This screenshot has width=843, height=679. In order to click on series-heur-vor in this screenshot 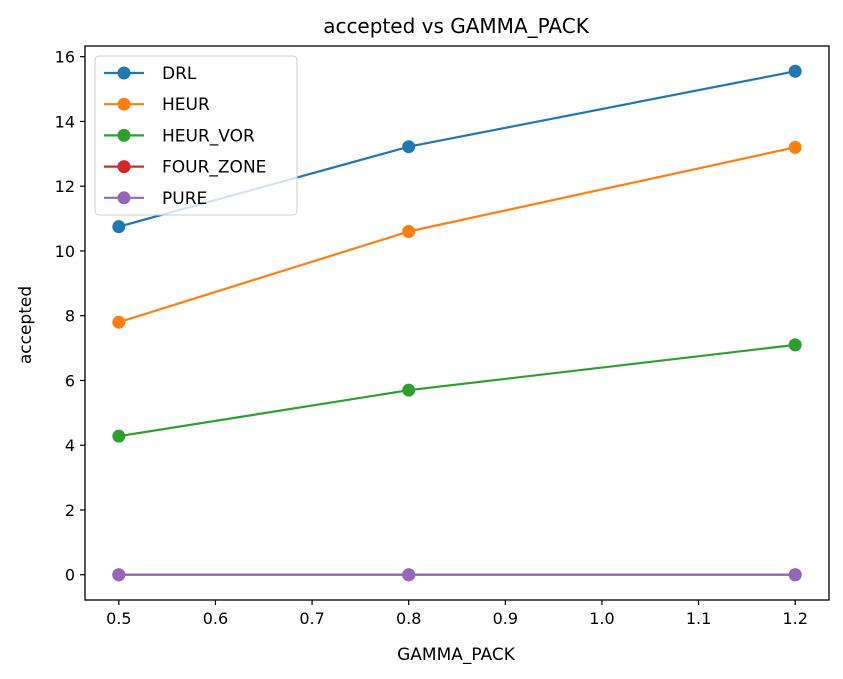, I will do `click(457, 390)`.